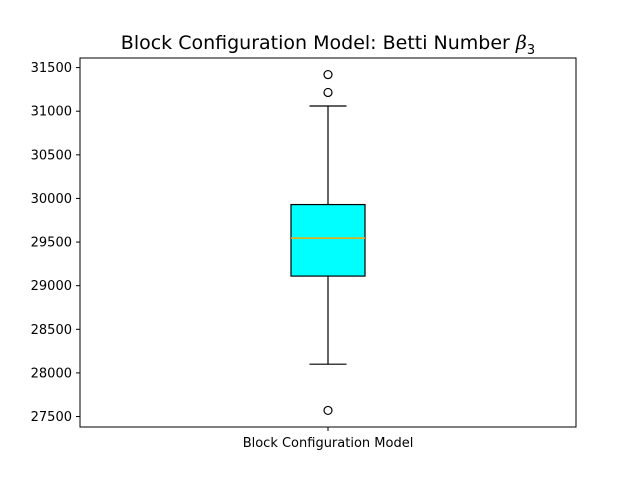 The image size is (640, 480). Describe the element at coordinates (51, 417) in the screenshot. I see `y-tick-label: 27500` at that location.